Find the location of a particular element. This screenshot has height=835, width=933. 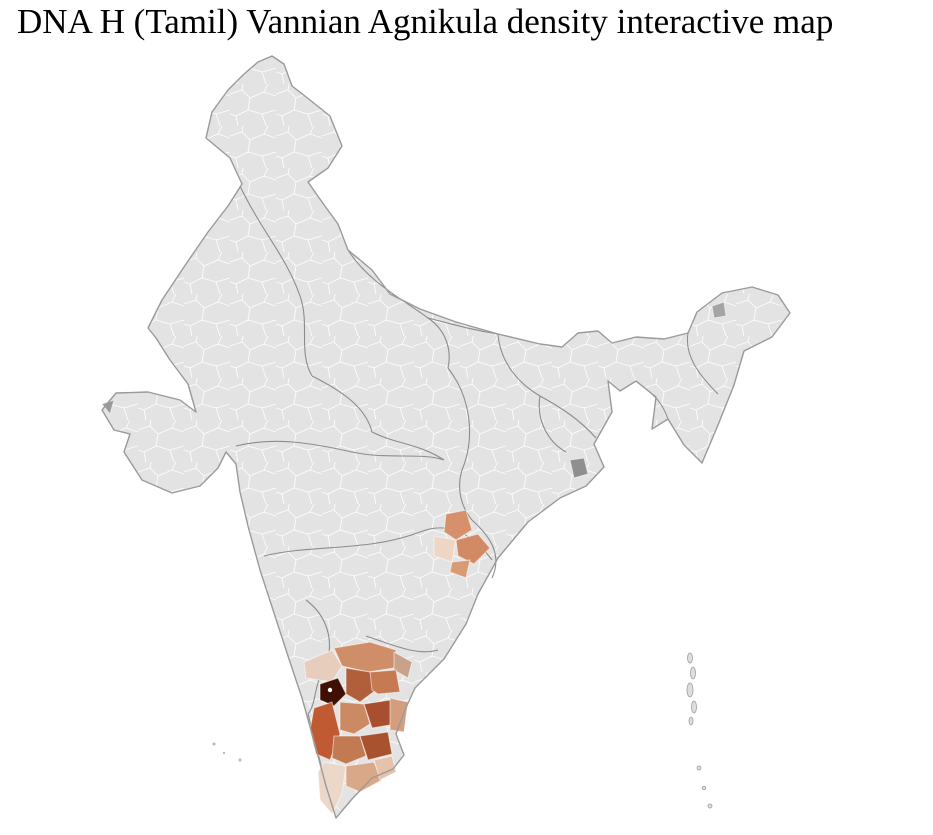

lakshadweep-islands is located at coordinates (227, 752).